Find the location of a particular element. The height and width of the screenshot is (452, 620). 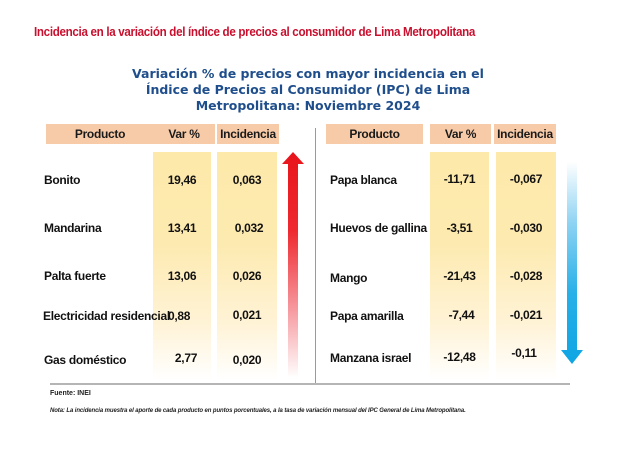

right-row-3-var: -21,43 is located at coordinates (459, 276).